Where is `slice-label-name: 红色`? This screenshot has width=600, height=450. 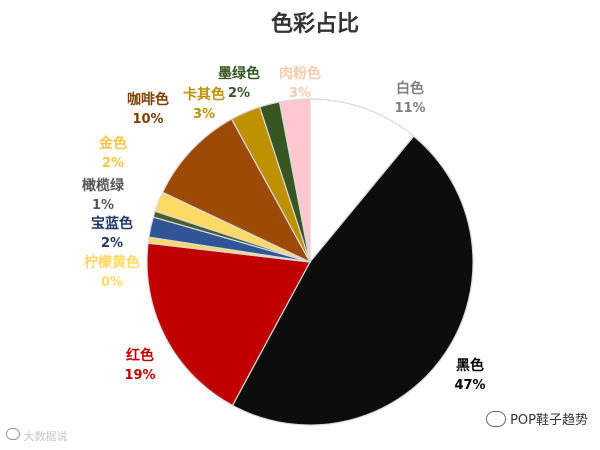
slice-label-name: 红色 is located at coordinates (140, 355).